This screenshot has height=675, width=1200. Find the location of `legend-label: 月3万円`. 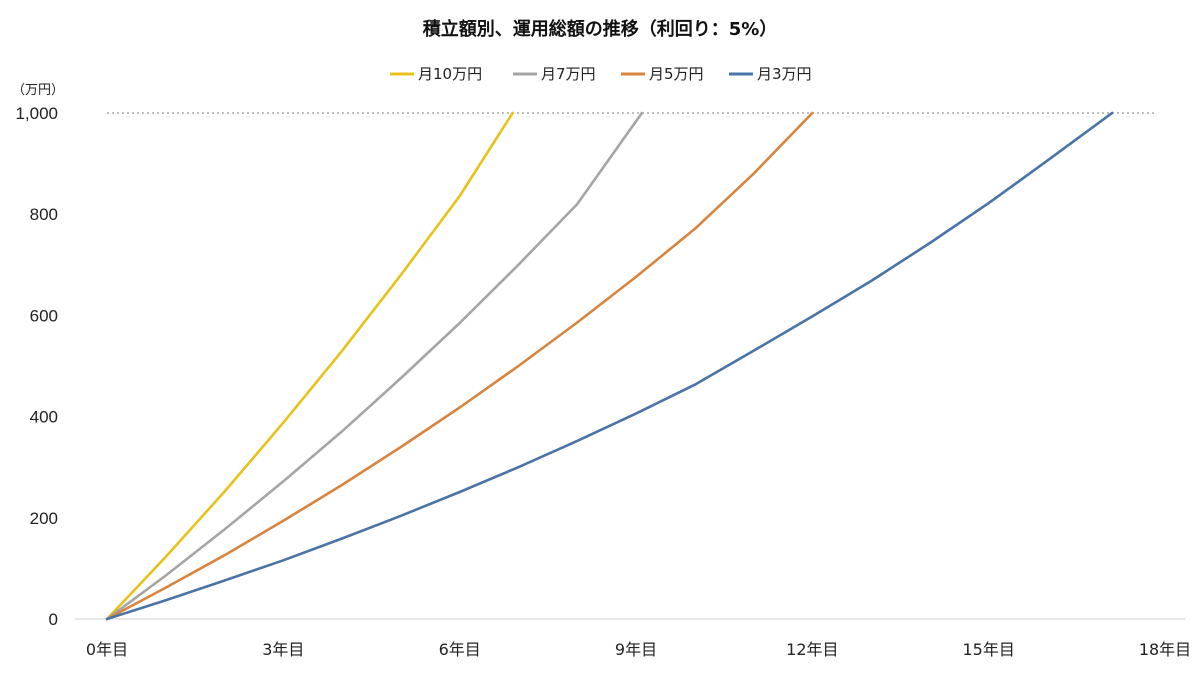

legend-label: 月3万円 is located at coordinates (784, 74).